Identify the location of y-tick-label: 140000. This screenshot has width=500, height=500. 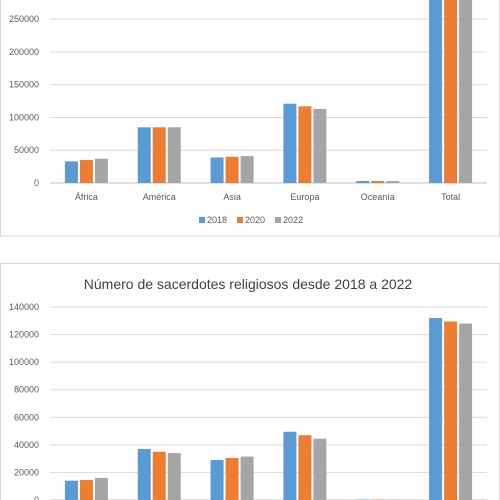
(24, 307).